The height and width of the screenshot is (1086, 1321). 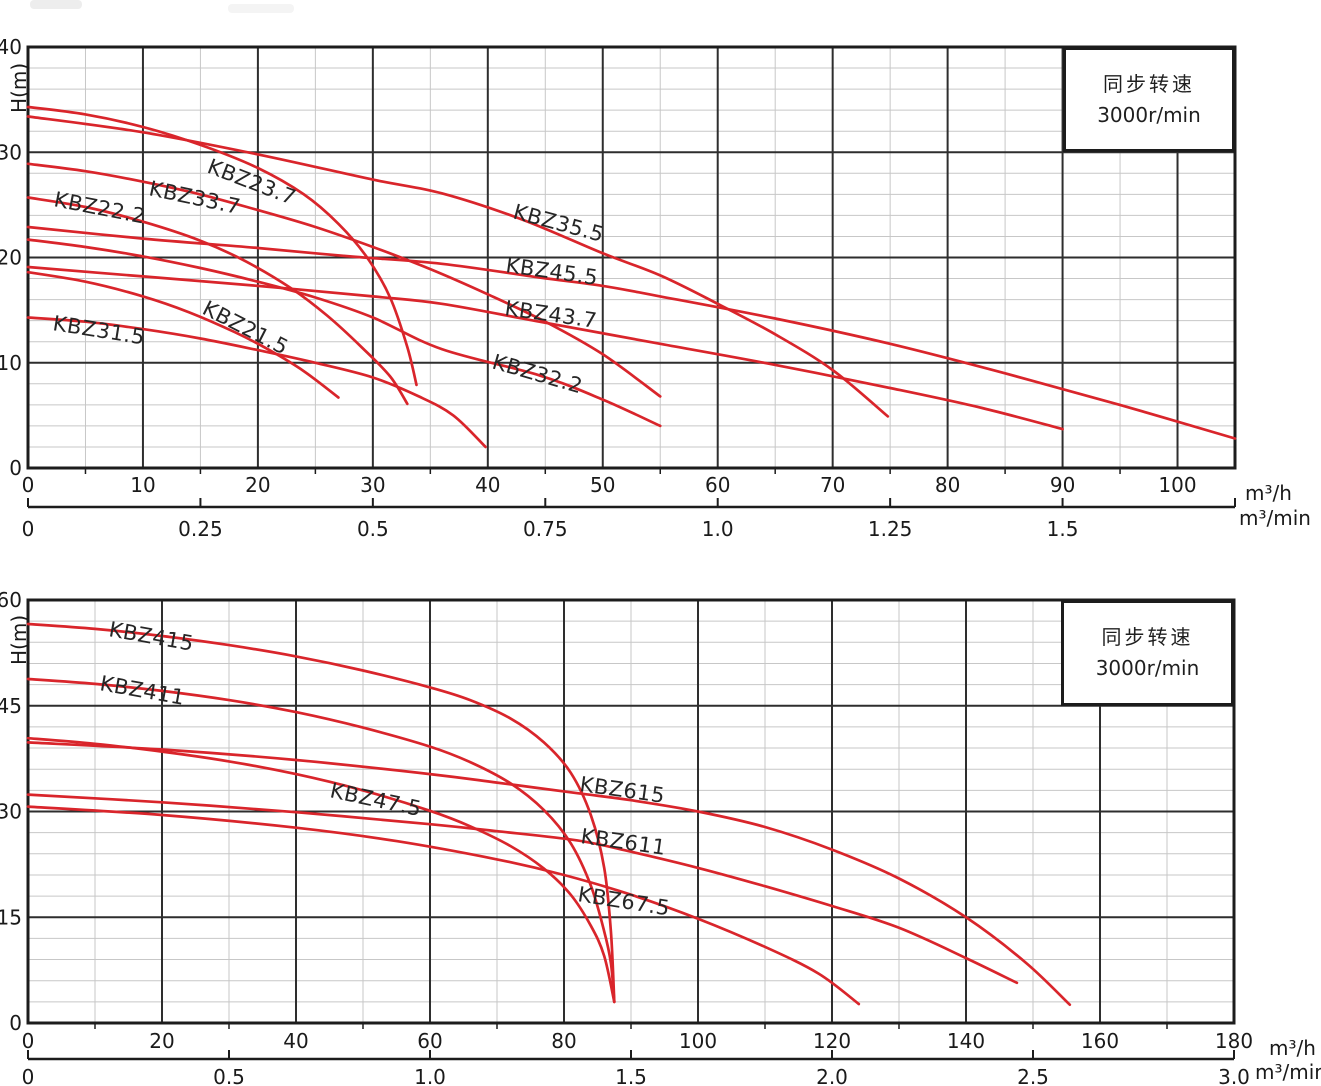 I want to click on curve-KBZ43.7, so click(x=545, y=348).